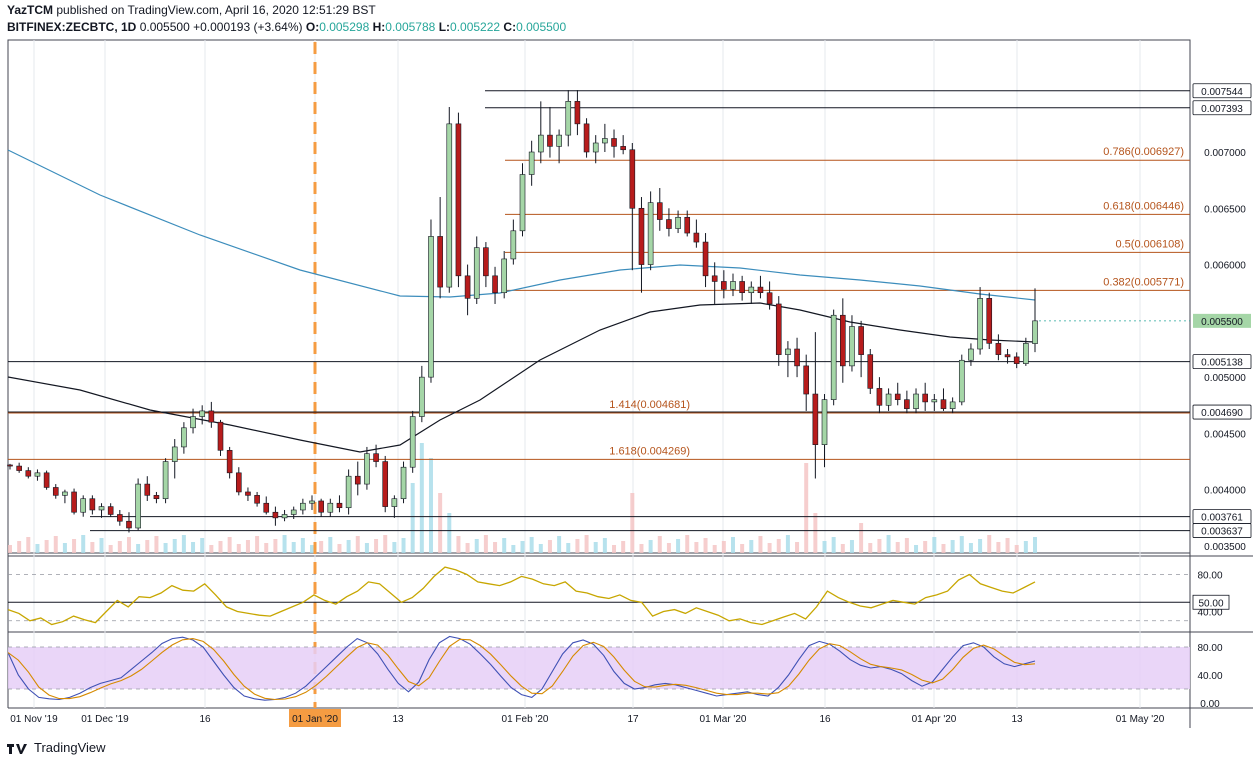  I want to click on publisher-name: YazTCM, so click(30, 10).